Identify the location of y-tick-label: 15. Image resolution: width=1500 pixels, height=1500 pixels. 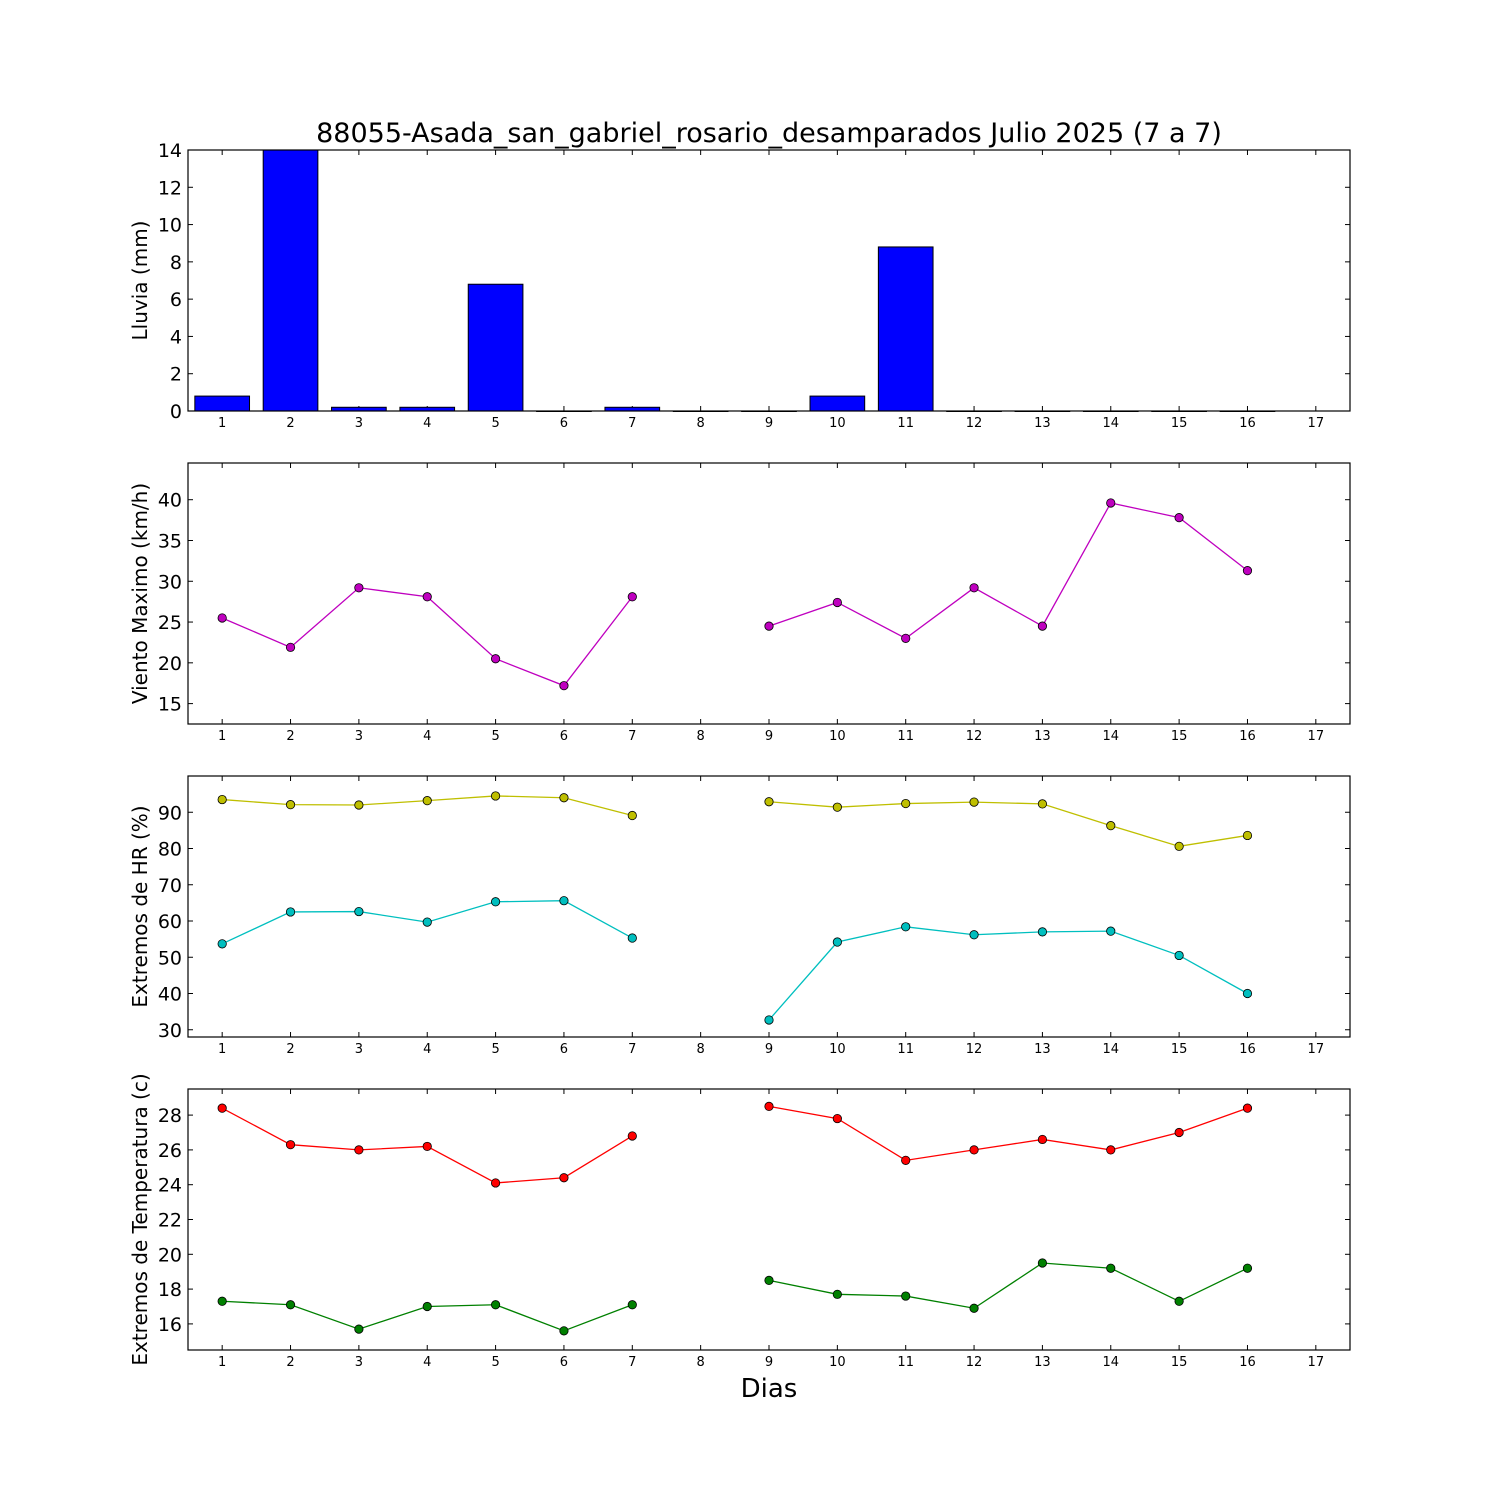
(170, 705).